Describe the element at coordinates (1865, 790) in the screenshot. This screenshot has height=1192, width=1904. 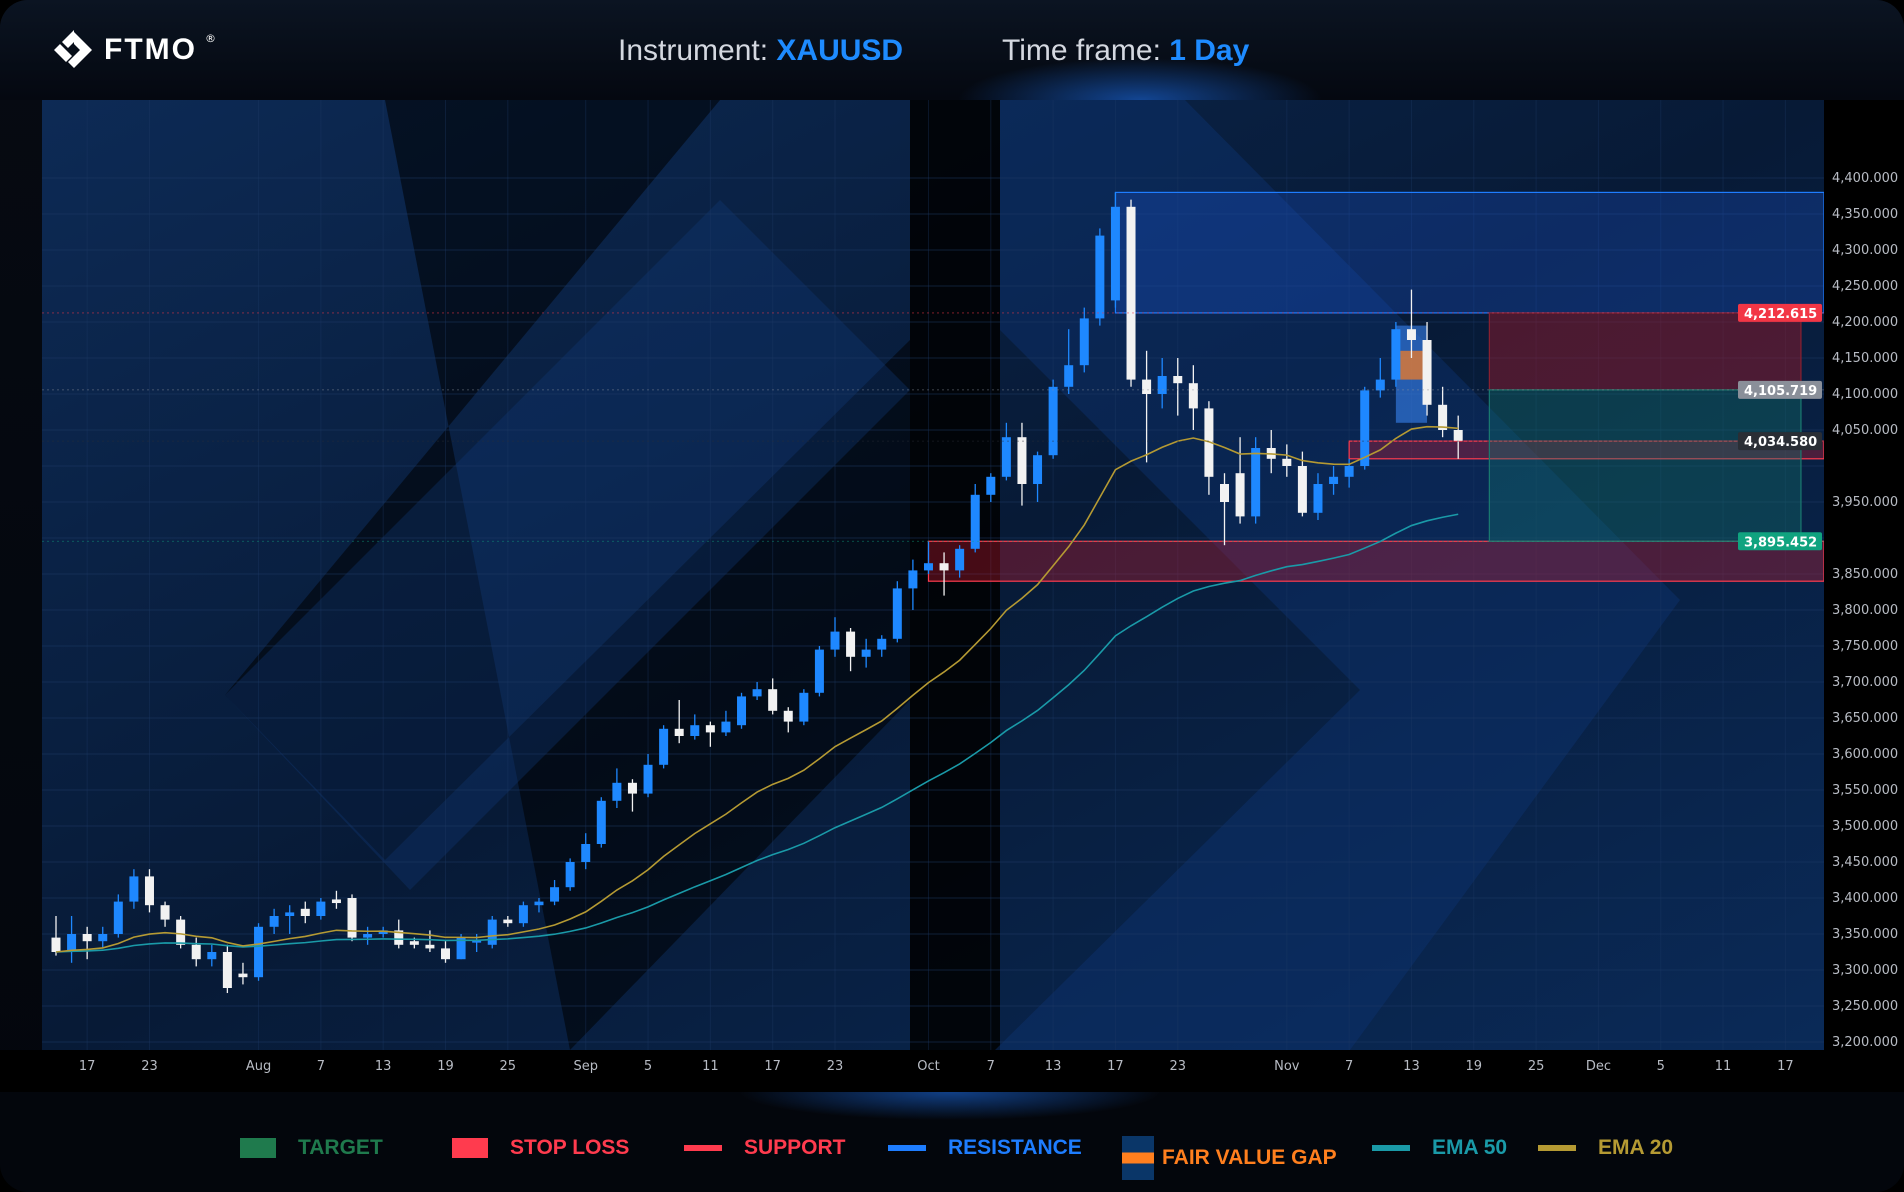
I see `price-tick-label: 3,550.000` at that location.